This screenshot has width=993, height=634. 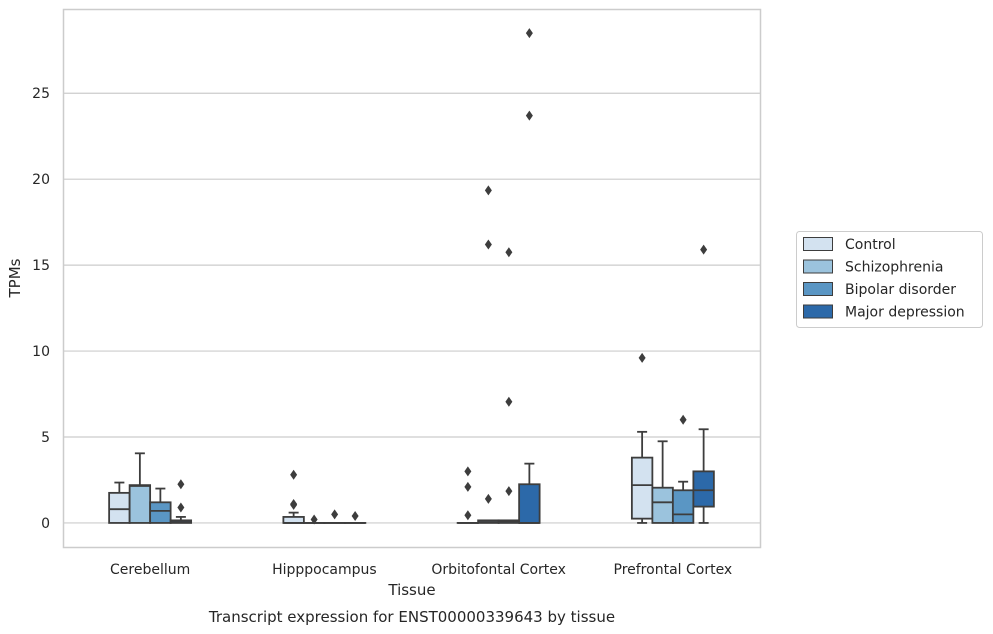 What do you see at coordinates (324, 570) in the screenshot?
I see `x-tick-label: Hipppocampus` at bounding box center [324, 570].